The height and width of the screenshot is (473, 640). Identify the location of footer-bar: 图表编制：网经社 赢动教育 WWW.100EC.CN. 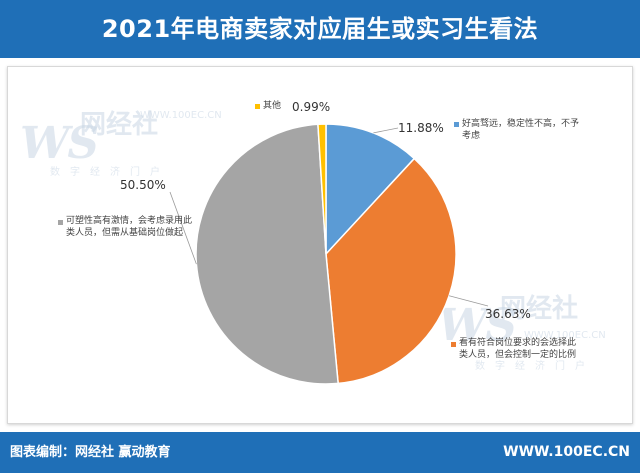
(320, 452).